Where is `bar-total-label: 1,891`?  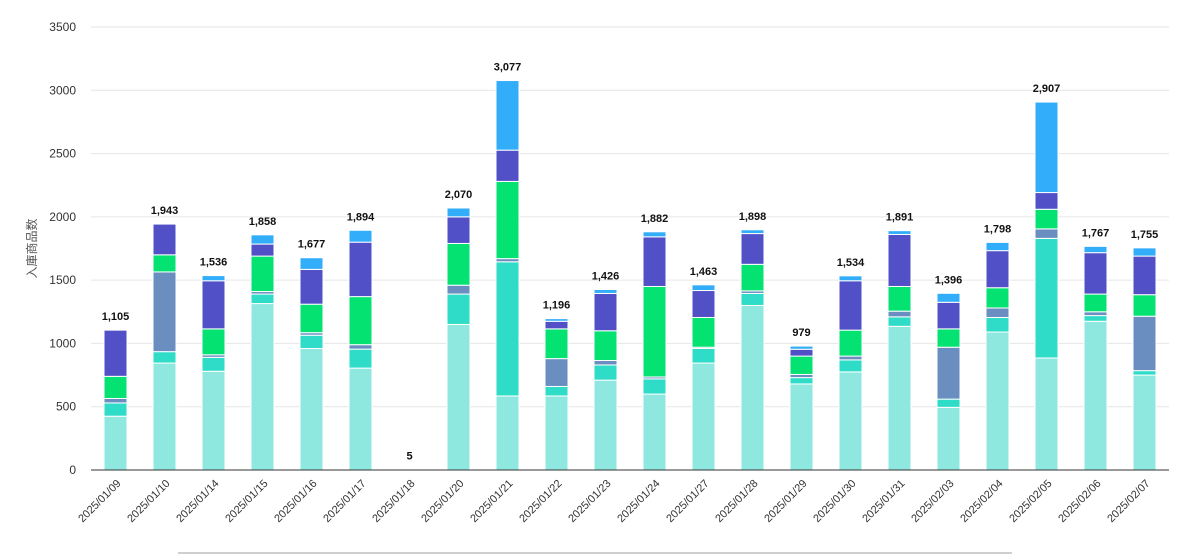
bar-total-label: 1,891 is located at coordinates (900, 218).